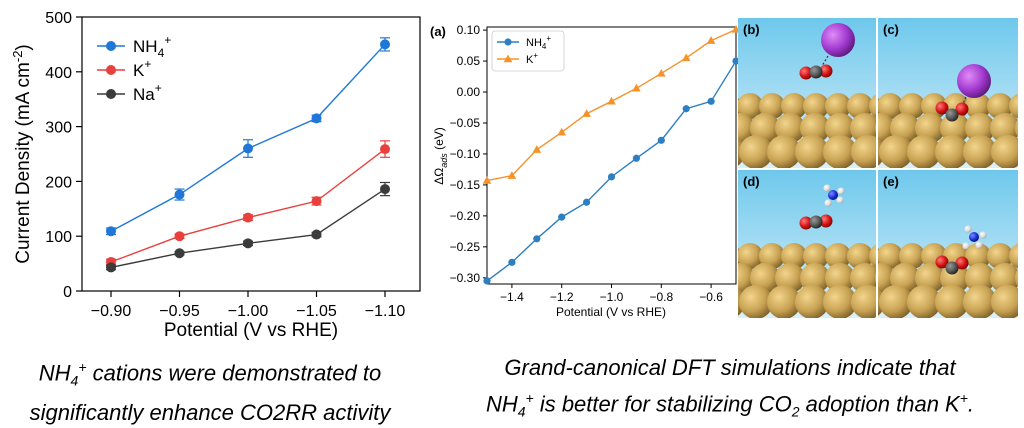  I want to click on left-y-tick-label: 400, so click(58, 73).